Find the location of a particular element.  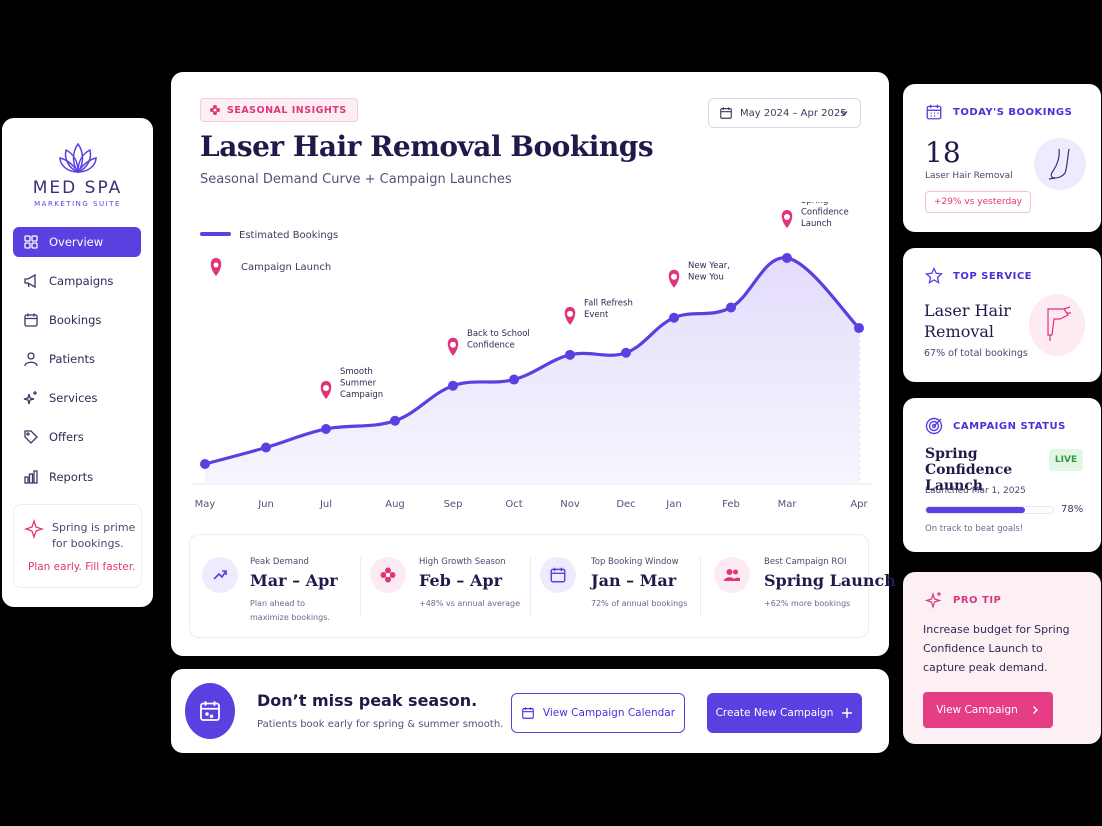

plus-icon is located at coordinates (847, 713).